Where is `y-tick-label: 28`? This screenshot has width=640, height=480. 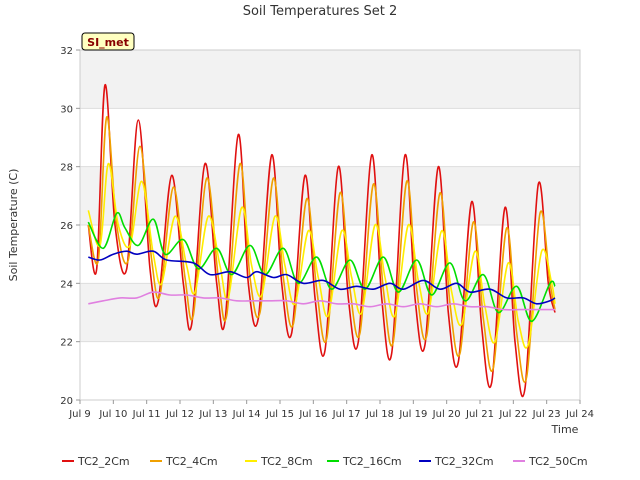 y-tick-label: 28 is located at coordinates (66, 168).